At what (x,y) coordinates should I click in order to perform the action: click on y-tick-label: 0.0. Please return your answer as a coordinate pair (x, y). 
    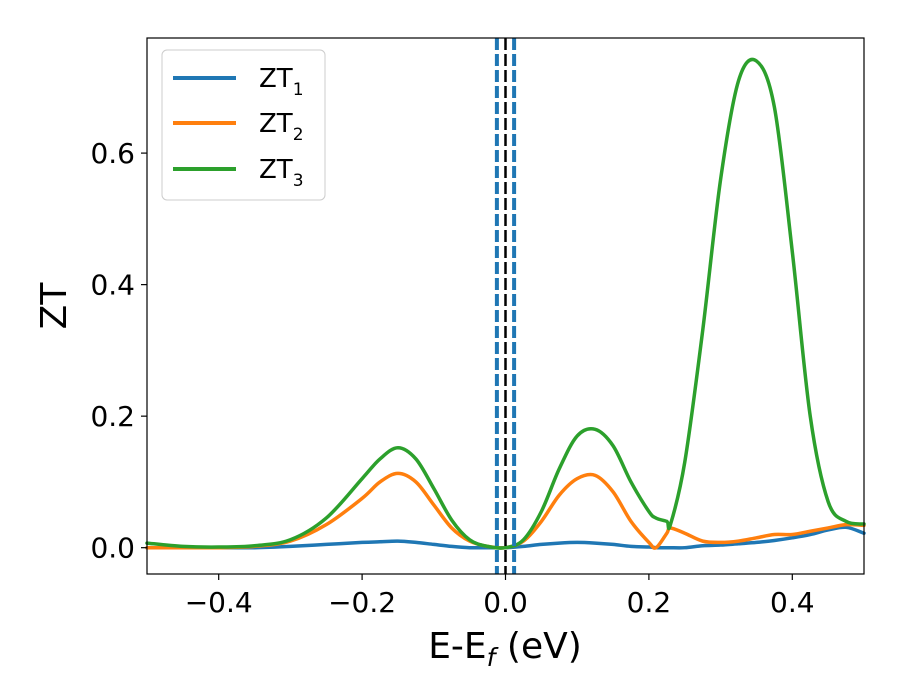
    Looking at the image, I should click on (112, 548).